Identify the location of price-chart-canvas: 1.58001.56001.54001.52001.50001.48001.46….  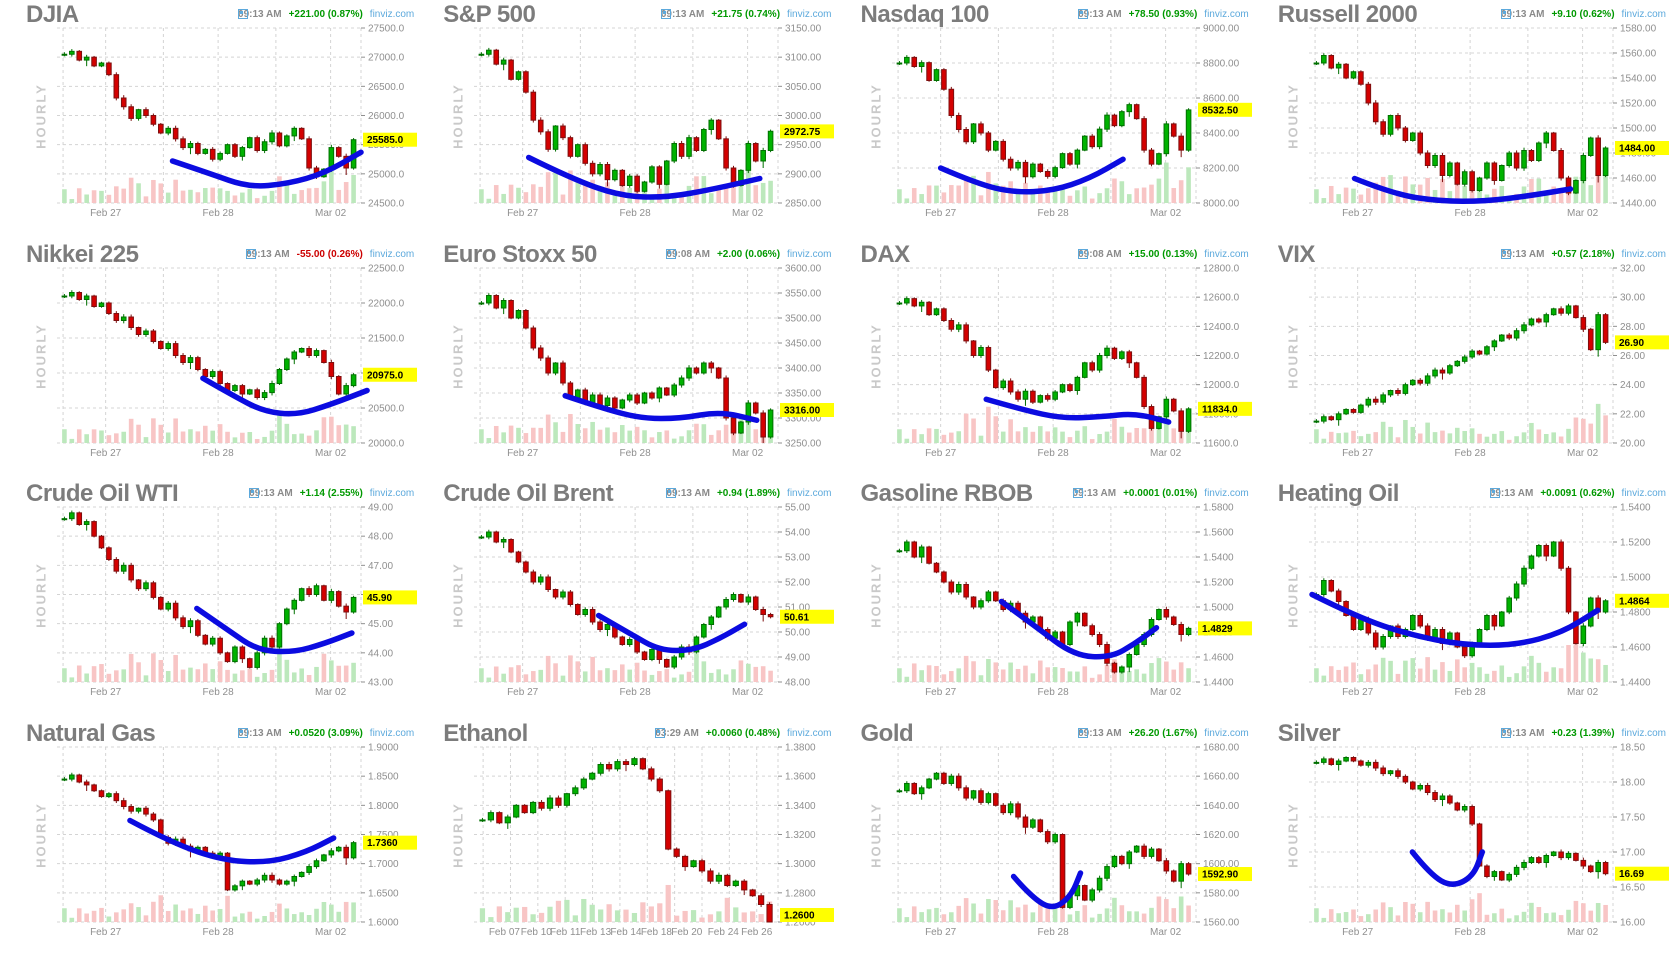
(1043, 598).